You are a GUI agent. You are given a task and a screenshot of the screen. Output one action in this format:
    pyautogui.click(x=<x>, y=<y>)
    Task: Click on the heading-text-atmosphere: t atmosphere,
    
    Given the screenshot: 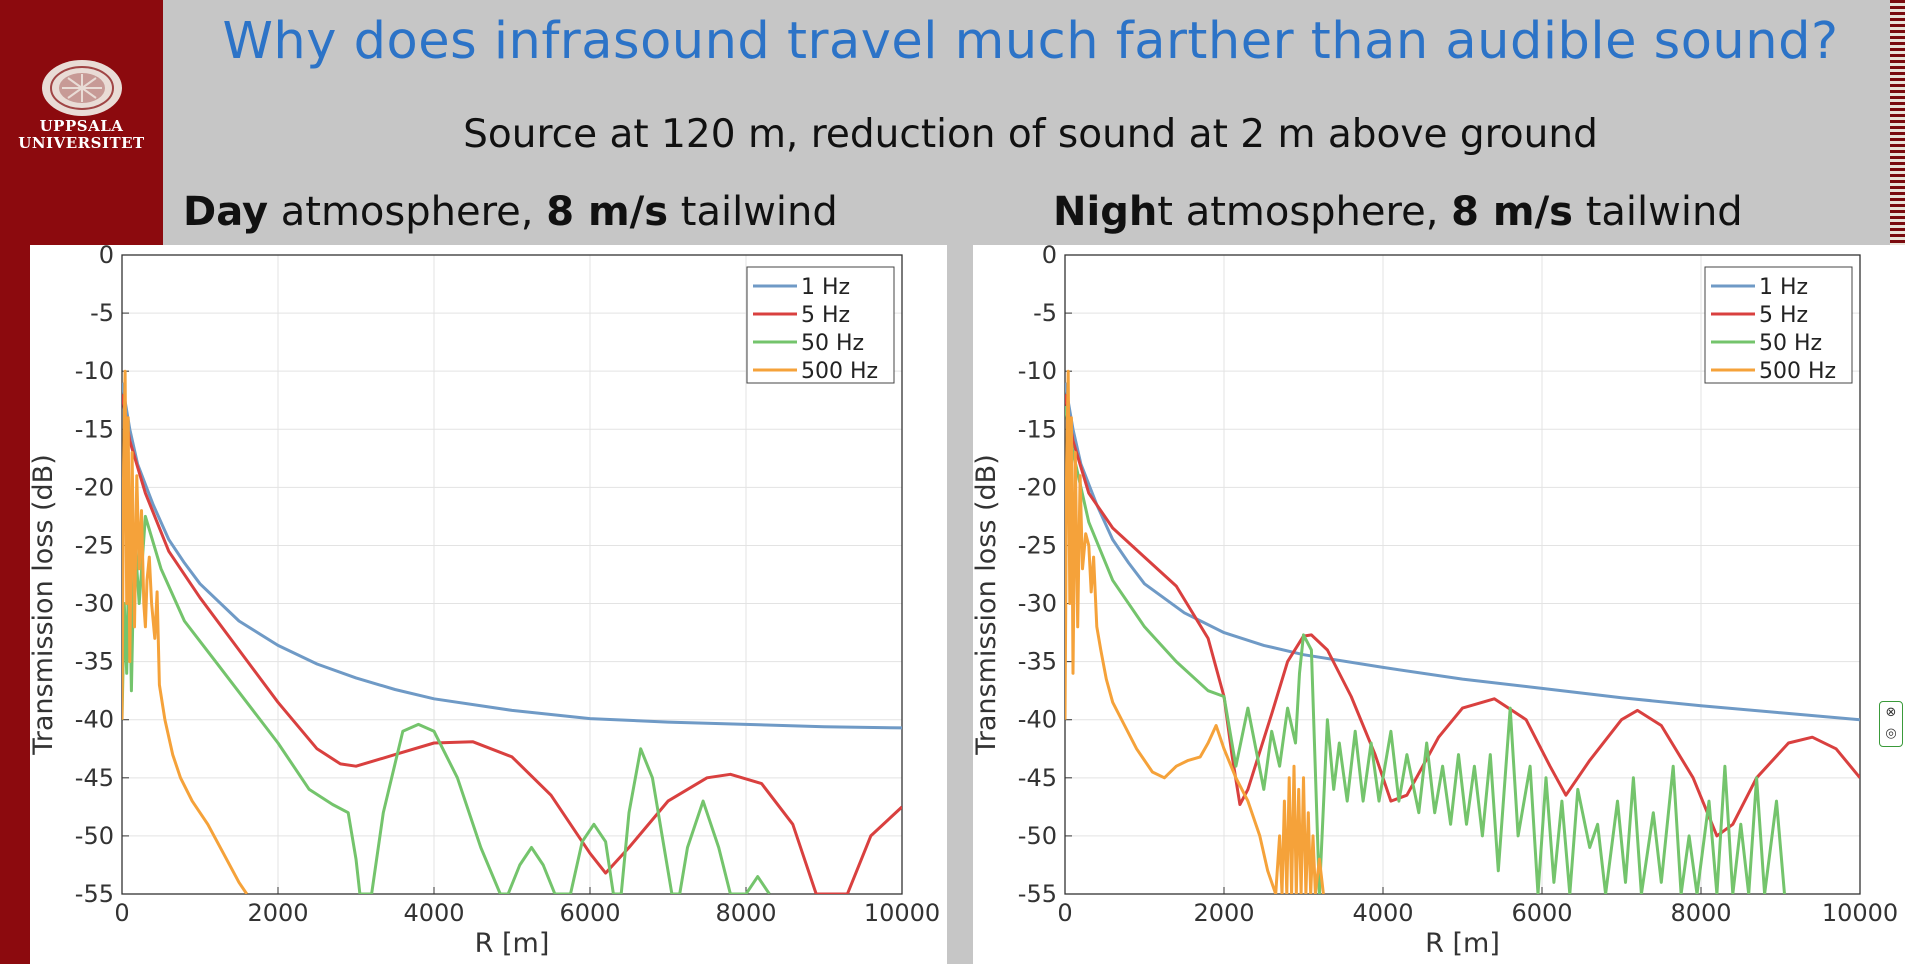 What is the action you would take?
    pyautogui.click(x=1304, y=212)
    